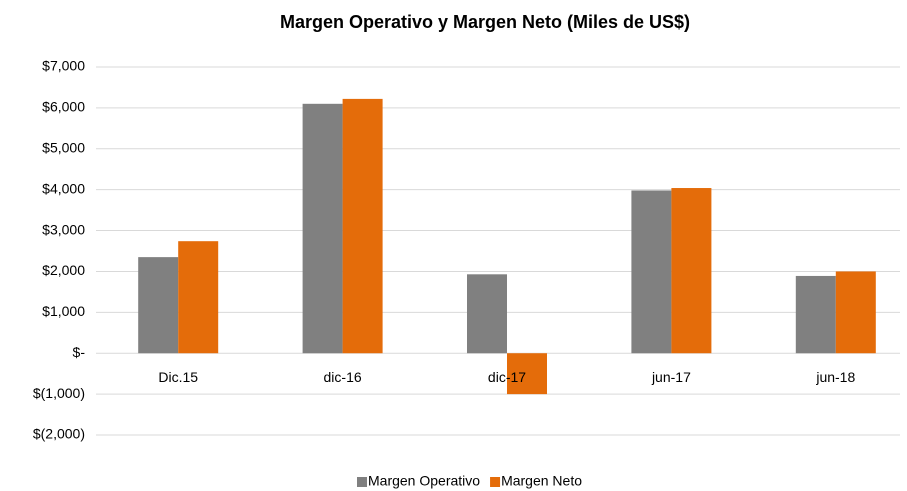  I want to click on y-tick-label: $4,000, so click(63, 188).